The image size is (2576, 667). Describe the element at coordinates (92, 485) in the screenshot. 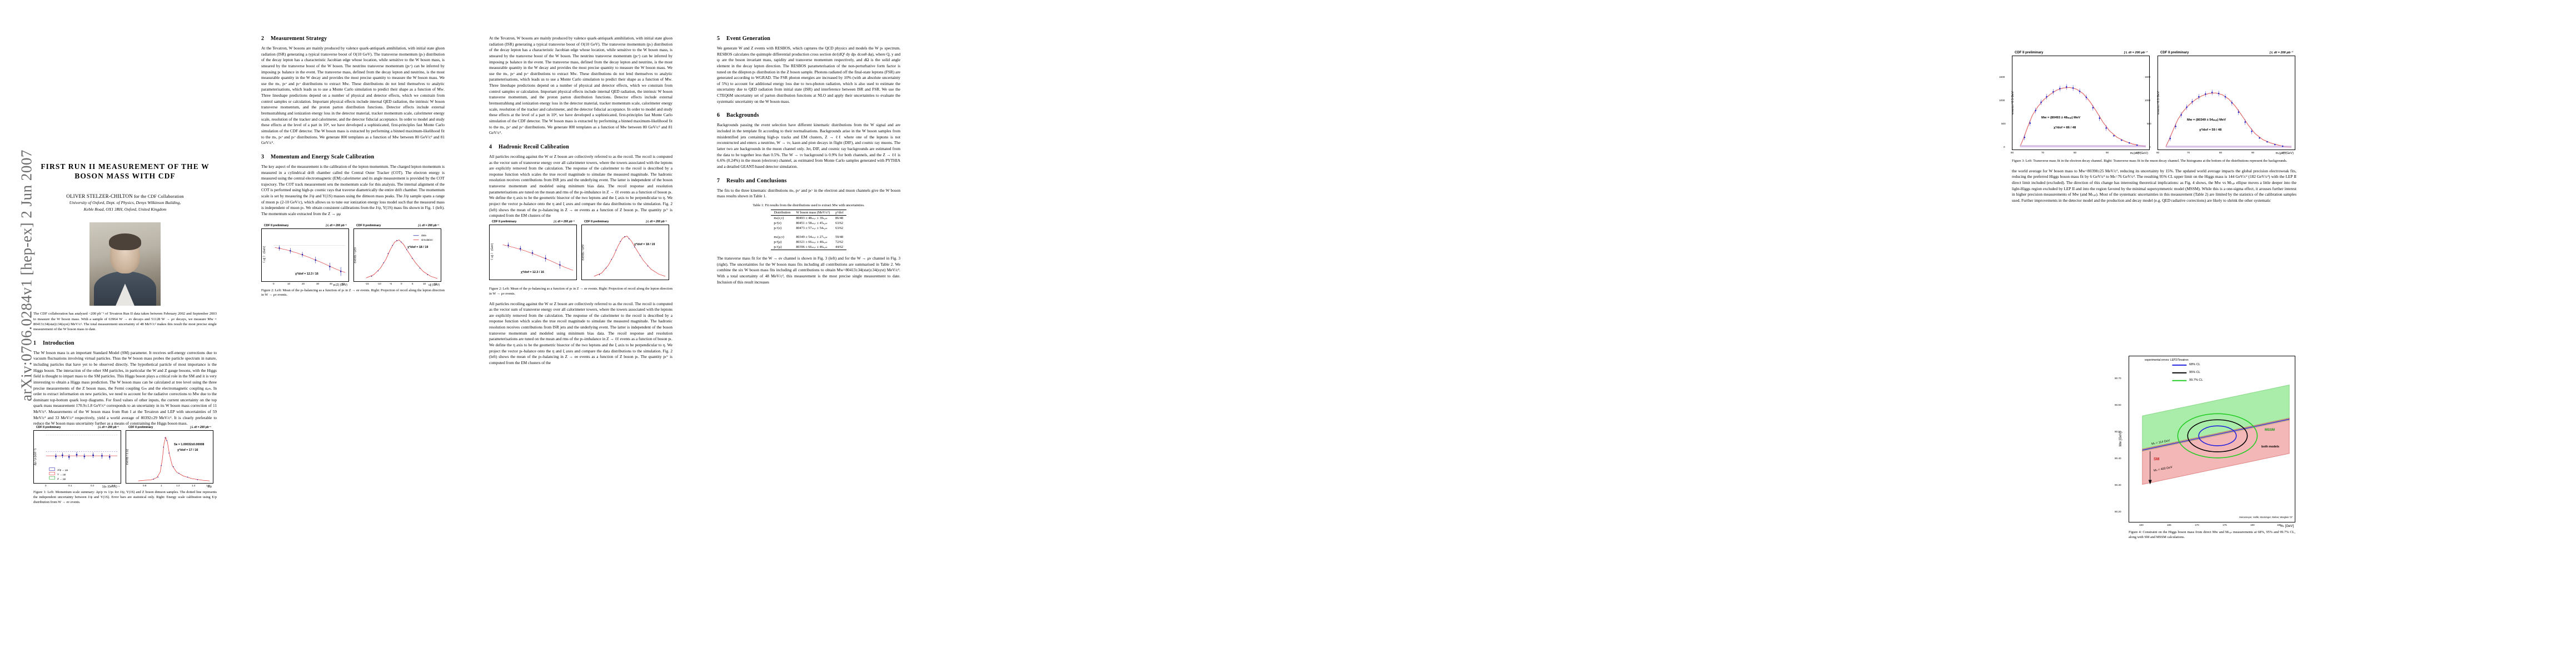

I see `fig1-left-xtick-2: 0.2` at that location.